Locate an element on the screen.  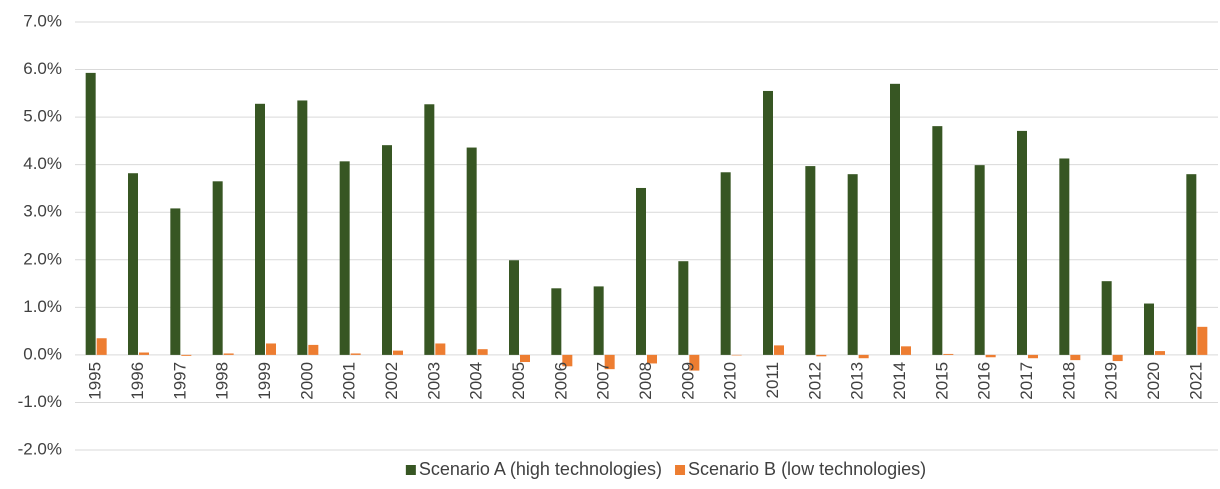
x-tick-label: 2009 is located at coordinates (687, 381).